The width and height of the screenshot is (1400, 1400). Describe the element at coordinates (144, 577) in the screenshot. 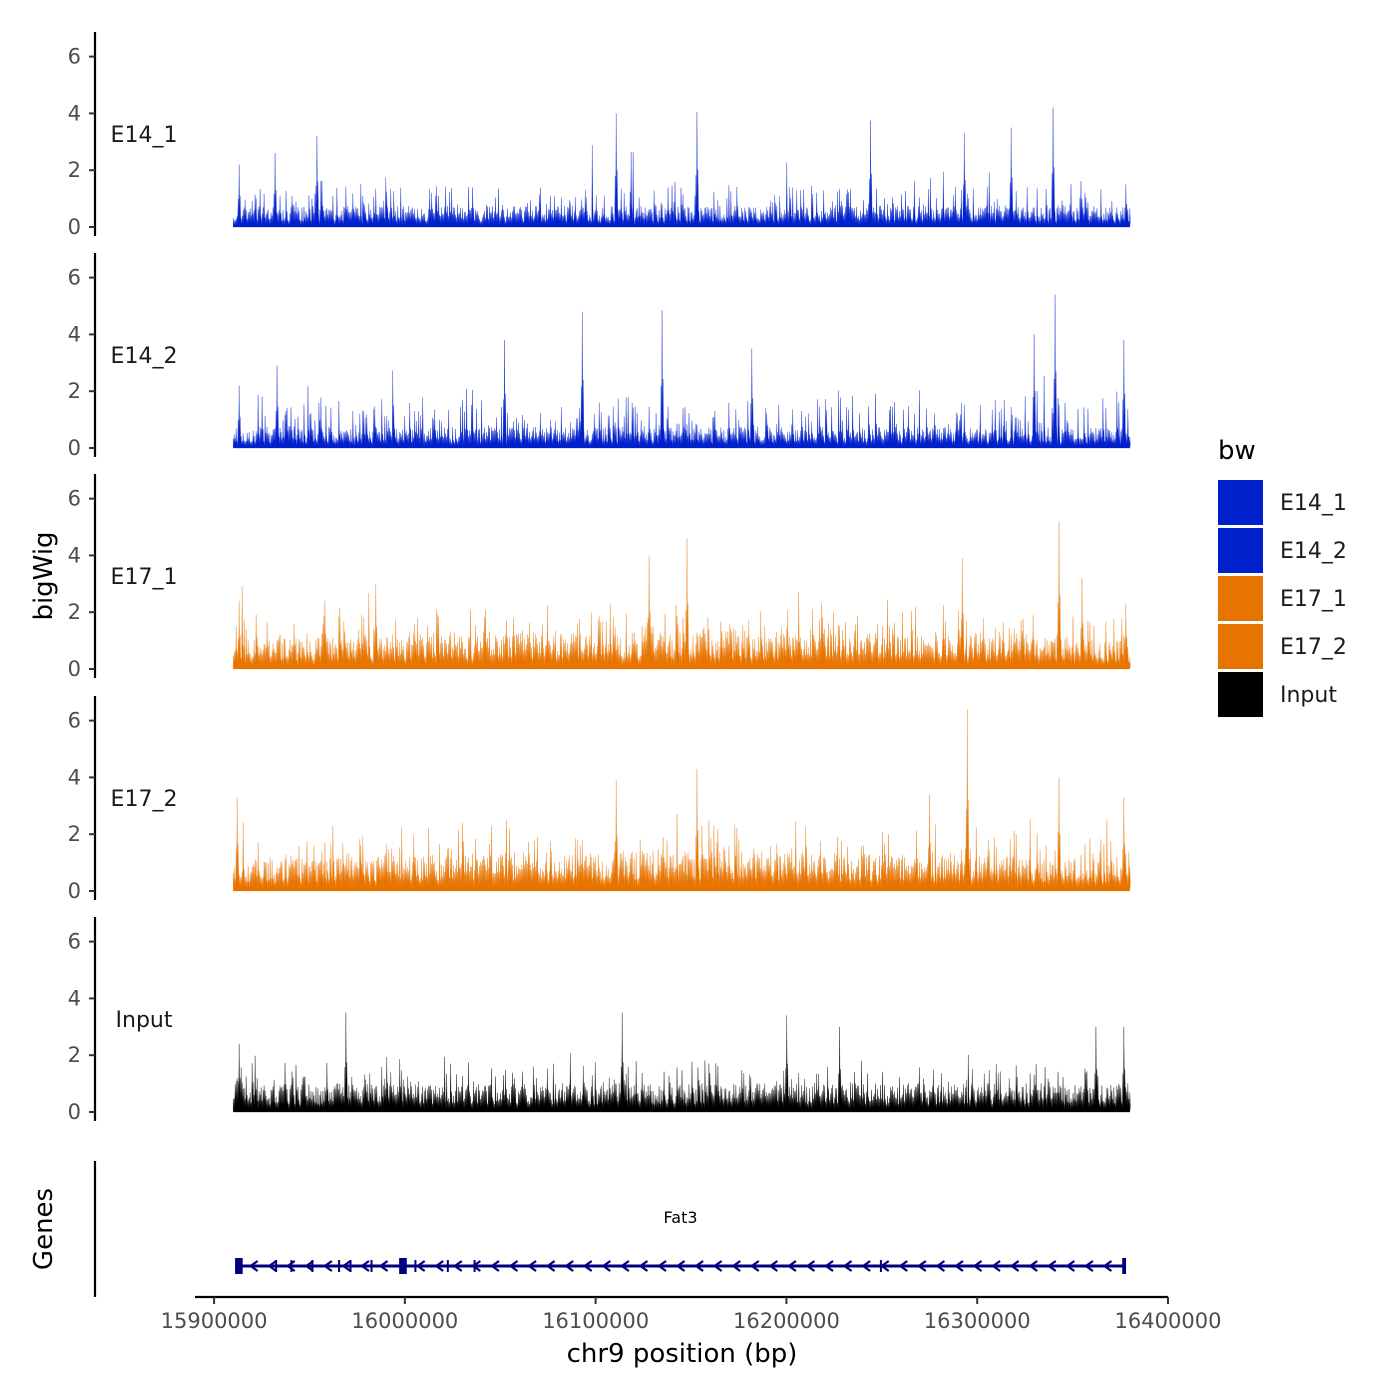

I see `track-label: E17_1` at that location.